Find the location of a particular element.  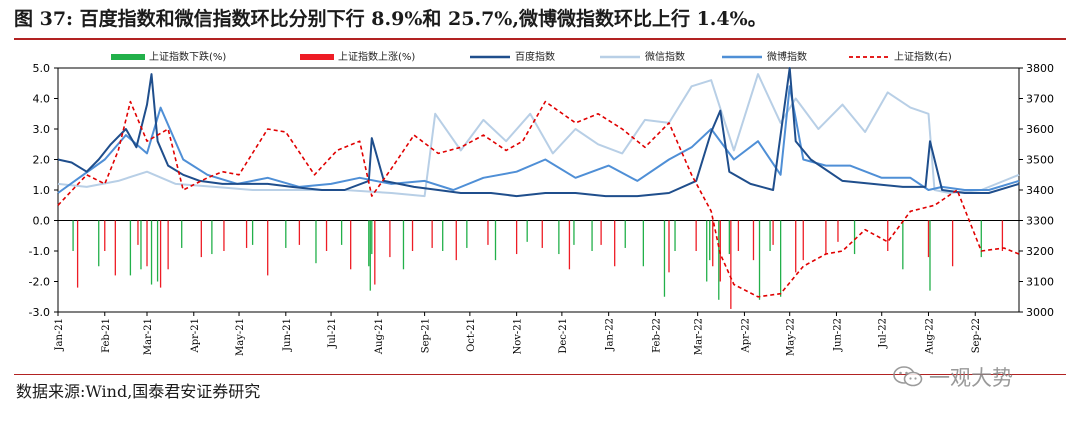

axis-right: 3000 3100 3200 3300 3400 3500 3600 3700 3800 is located at coordinates (1036, 190).